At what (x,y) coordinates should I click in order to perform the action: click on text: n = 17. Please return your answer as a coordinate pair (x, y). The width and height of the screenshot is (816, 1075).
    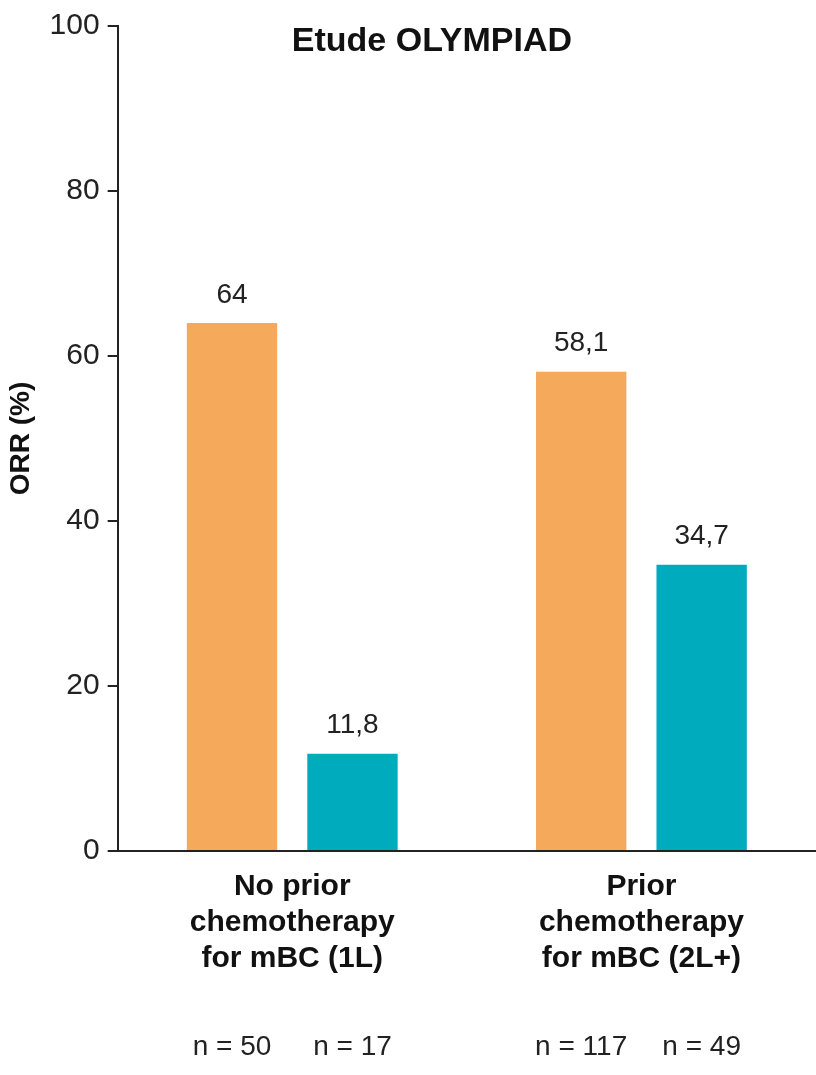
    Looking at the image, I should click on (352, 1046).